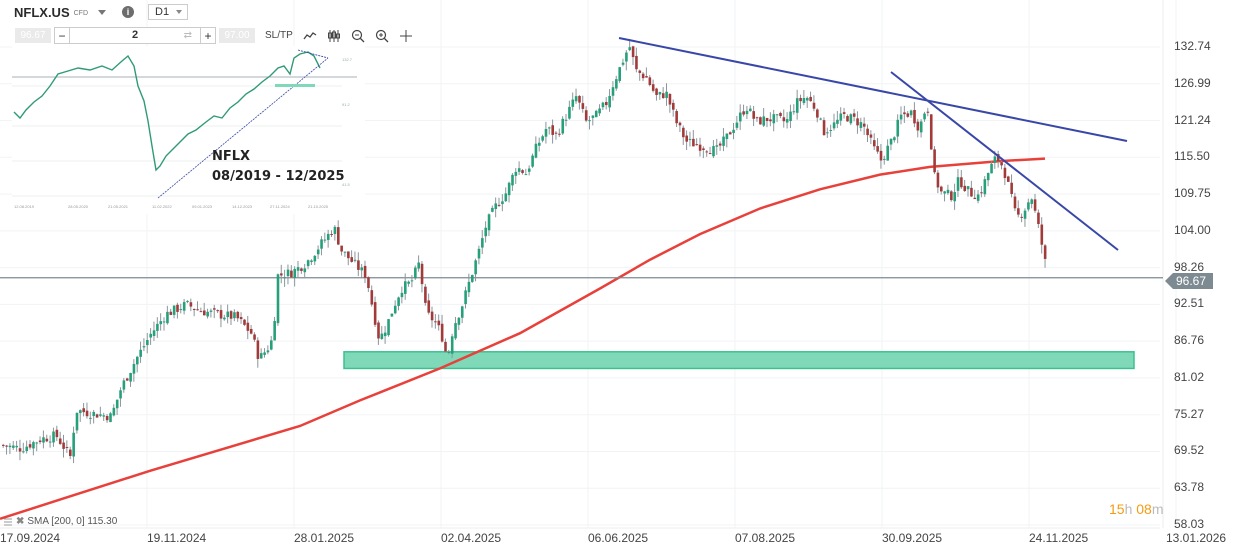 The image size is (1238, 552). What do you see at coordinates (42, 12) in the screenshot?
I see `symbol-name: NFLX.US` at bounding box center [42, 12].